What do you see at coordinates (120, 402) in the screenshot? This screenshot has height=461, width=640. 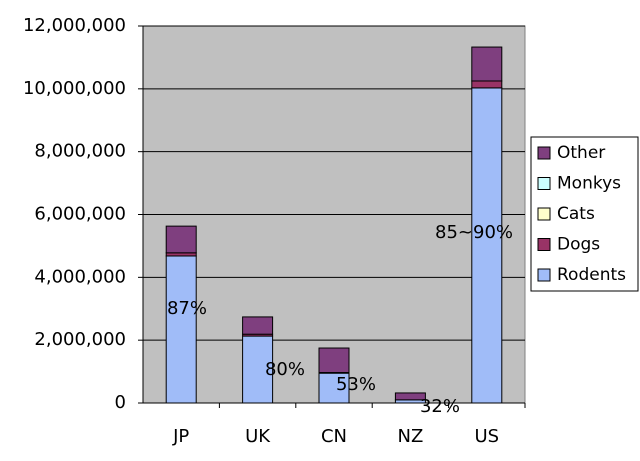 I see `y-tick-label: 0` at bounding box center [120, 402].